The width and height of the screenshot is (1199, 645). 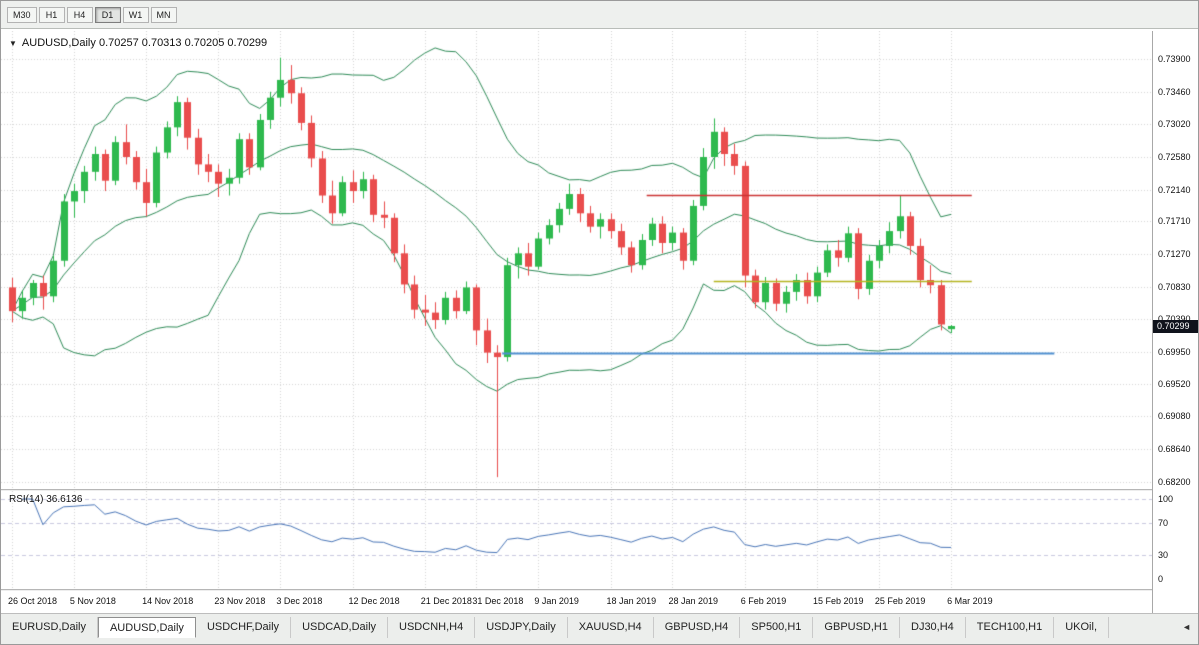 I want to click on rsi-indicator-label: RSI(14) 36.6136, so click(x=46, y=499).